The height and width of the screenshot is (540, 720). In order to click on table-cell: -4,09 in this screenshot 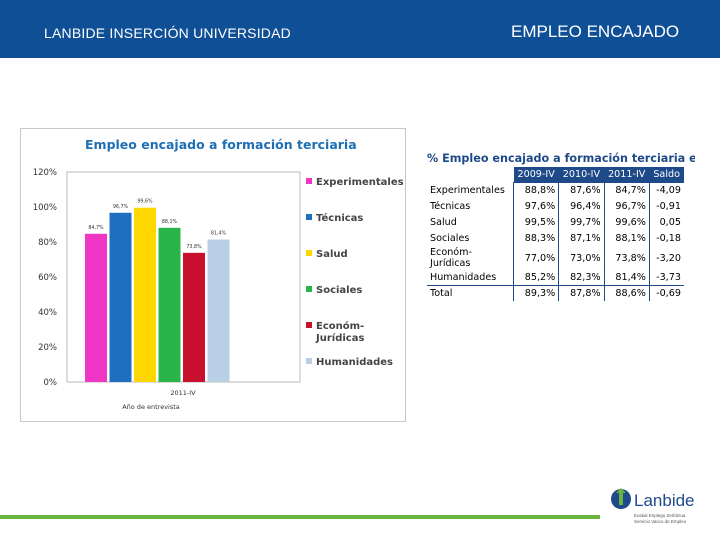, I will do `click(668, 190)`.